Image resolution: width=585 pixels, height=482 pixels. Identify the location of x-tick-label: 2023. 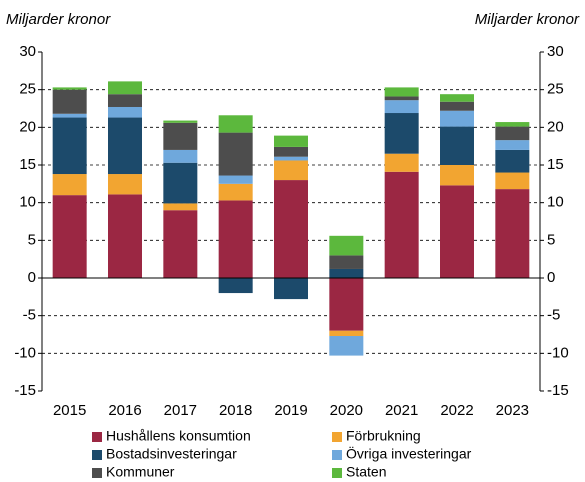
(512, 410).